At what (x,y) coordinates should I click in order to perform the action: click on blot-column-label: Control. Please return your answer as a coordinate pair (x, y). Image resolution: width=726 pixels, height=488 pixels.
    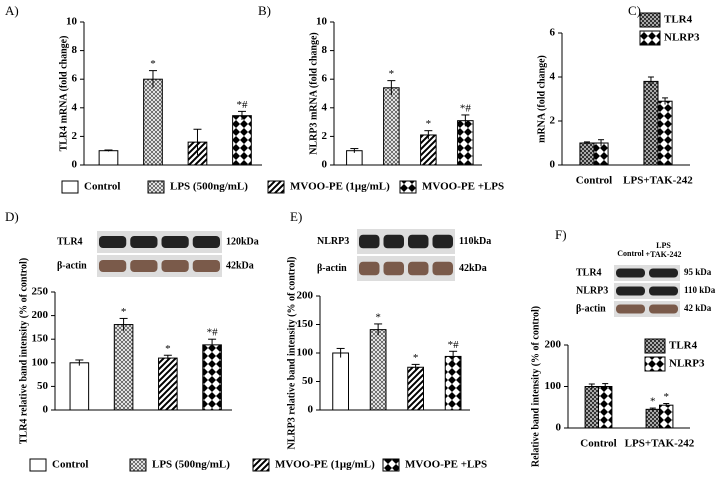
    Looking at the image, I should click on (630, 253).